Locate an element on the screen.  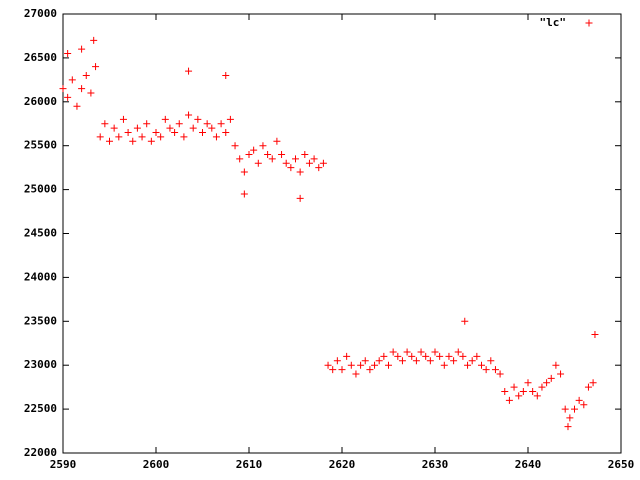
y-tick-label: 25000 is located at coordinates (40, 189).